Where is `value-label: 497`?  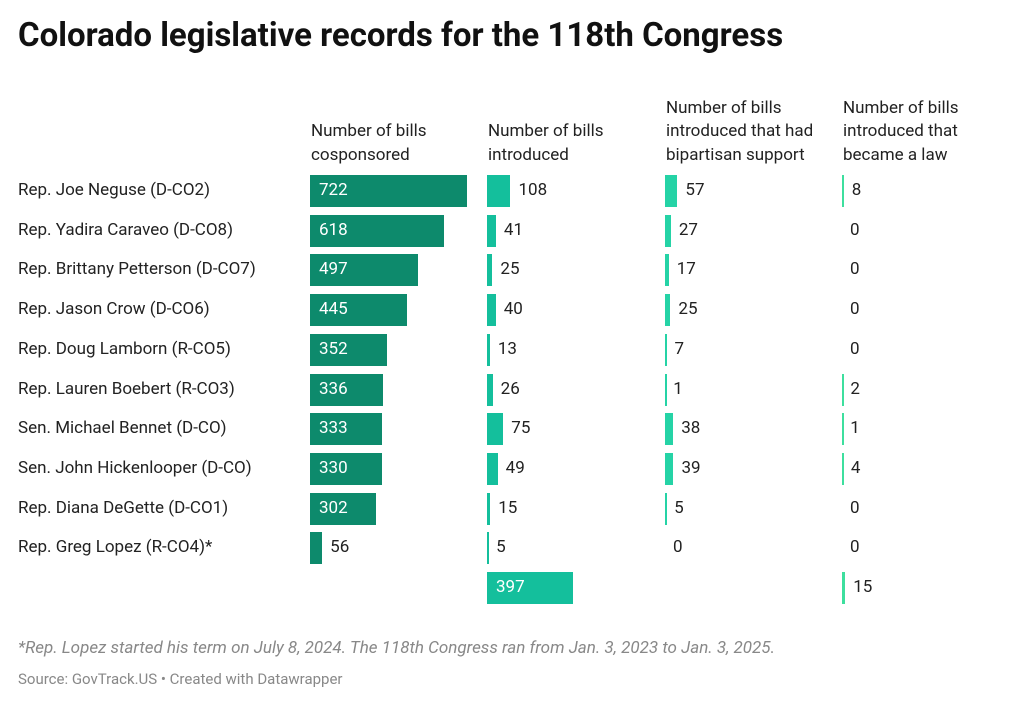
value-label: 497 is located at coordinates (333, 269).